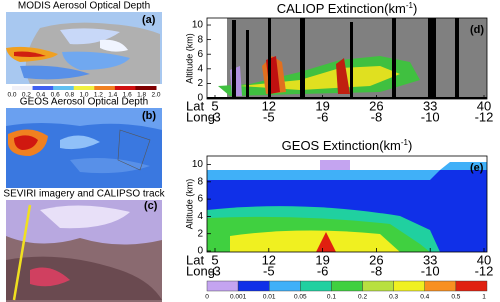 Image resolution: width=500 pixels, height=302 pixels. I want to click on colorbar-tick-label: 1.4, so click(112, 95).